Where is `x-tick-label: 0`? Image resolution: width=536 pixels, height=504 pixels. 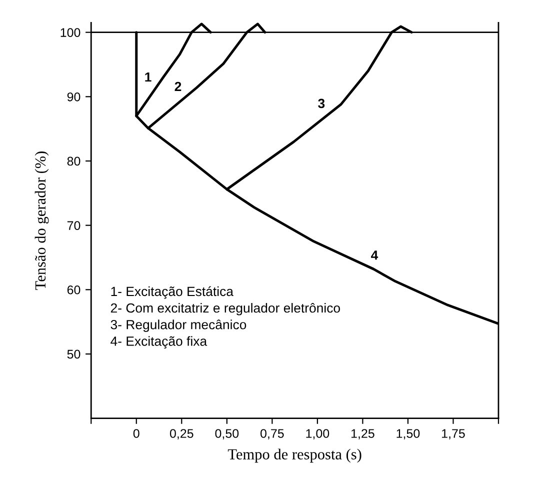
x-tick-label: 0 is located at coordinates (136, 433).